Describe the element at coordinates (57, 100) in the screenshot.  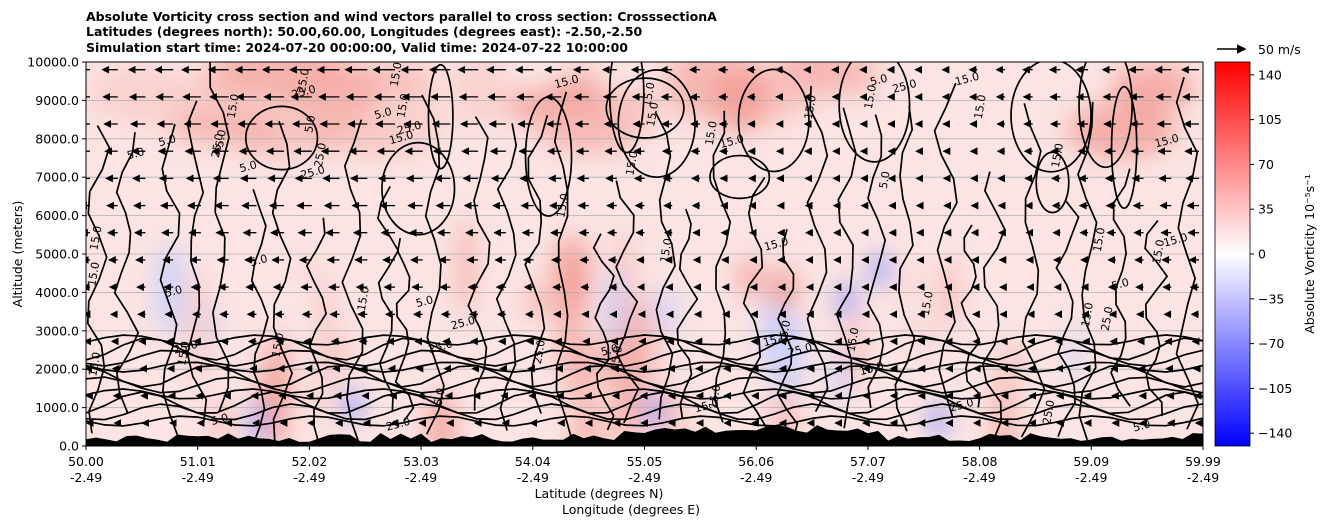
I see `y-tick-label: 9000.0` at that location.